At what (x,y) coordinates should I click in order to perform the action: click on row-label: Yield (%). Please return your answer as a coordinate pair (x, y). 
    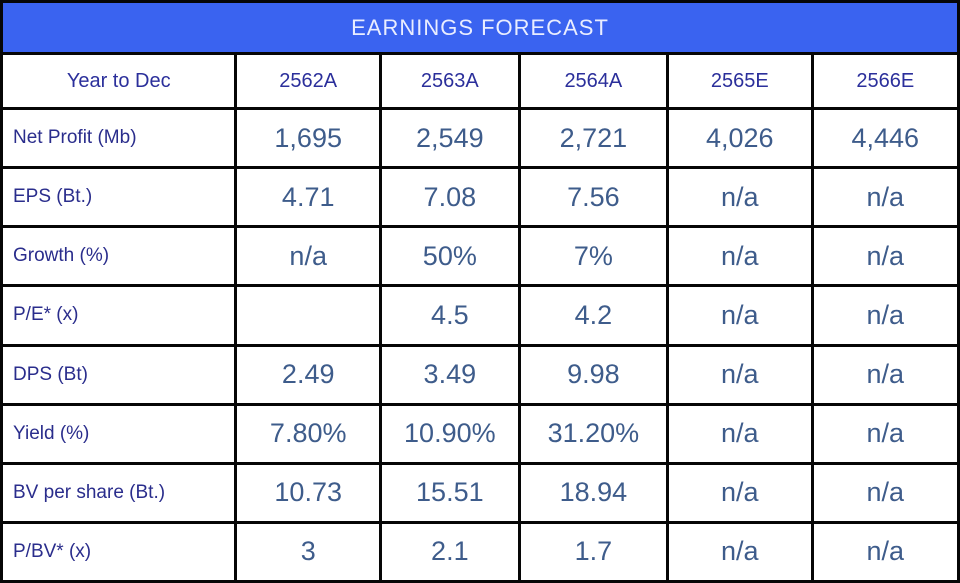
    Looking at the image, I should click on (119, 433).